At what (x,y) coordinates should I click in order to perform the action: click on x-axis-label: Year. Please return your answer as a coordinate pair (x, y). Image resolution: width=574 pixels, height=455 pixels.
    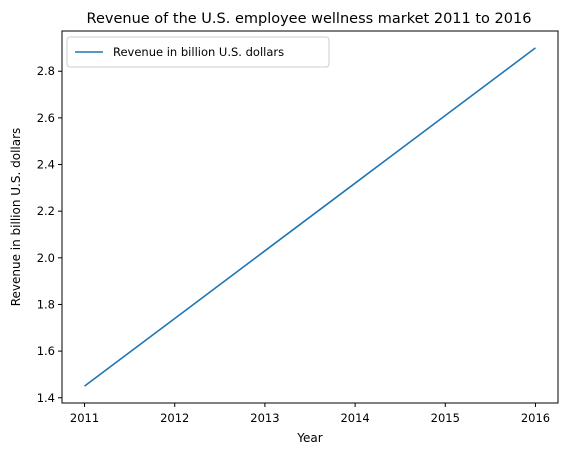
    Looking at the image, I should click on (309, 438).